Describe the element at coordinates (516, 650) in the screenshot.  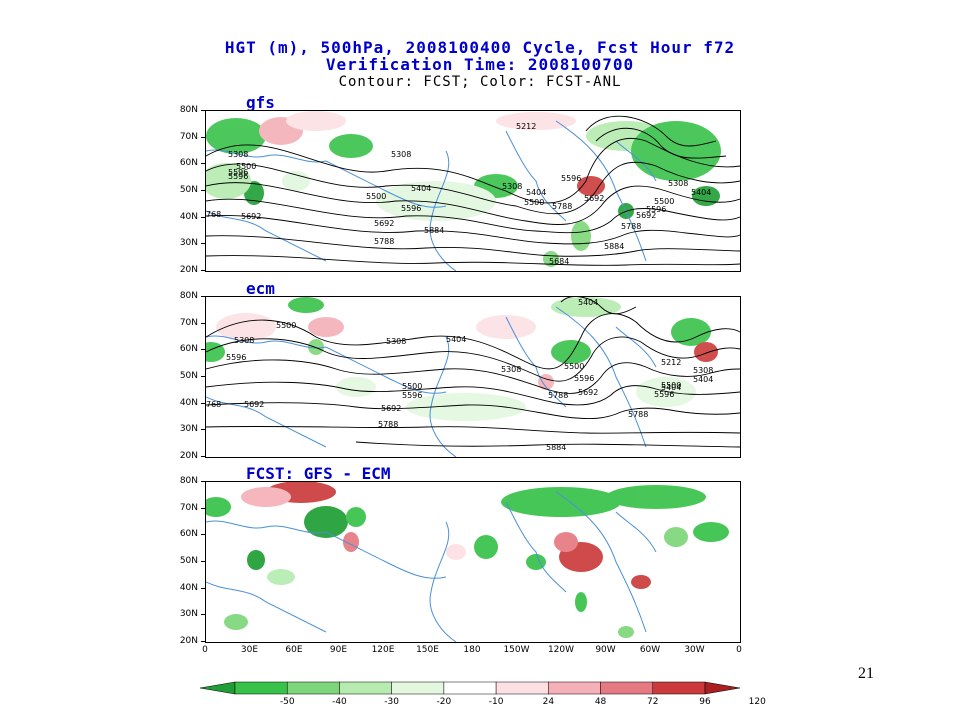
I see `lon-label: 150W` at that location.